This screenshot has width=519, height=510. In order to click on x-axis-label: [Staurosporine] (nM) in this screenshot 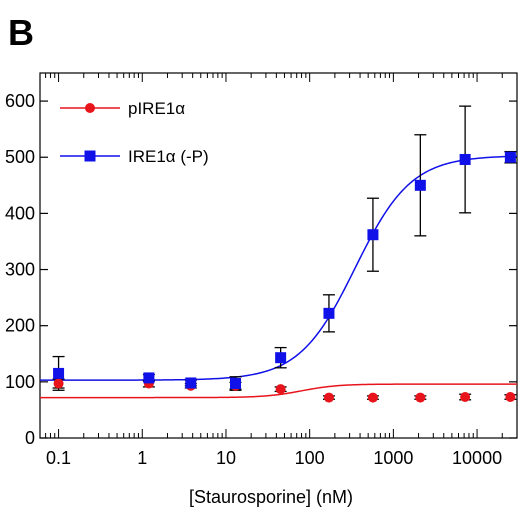, I will do `click(271, 497)`.